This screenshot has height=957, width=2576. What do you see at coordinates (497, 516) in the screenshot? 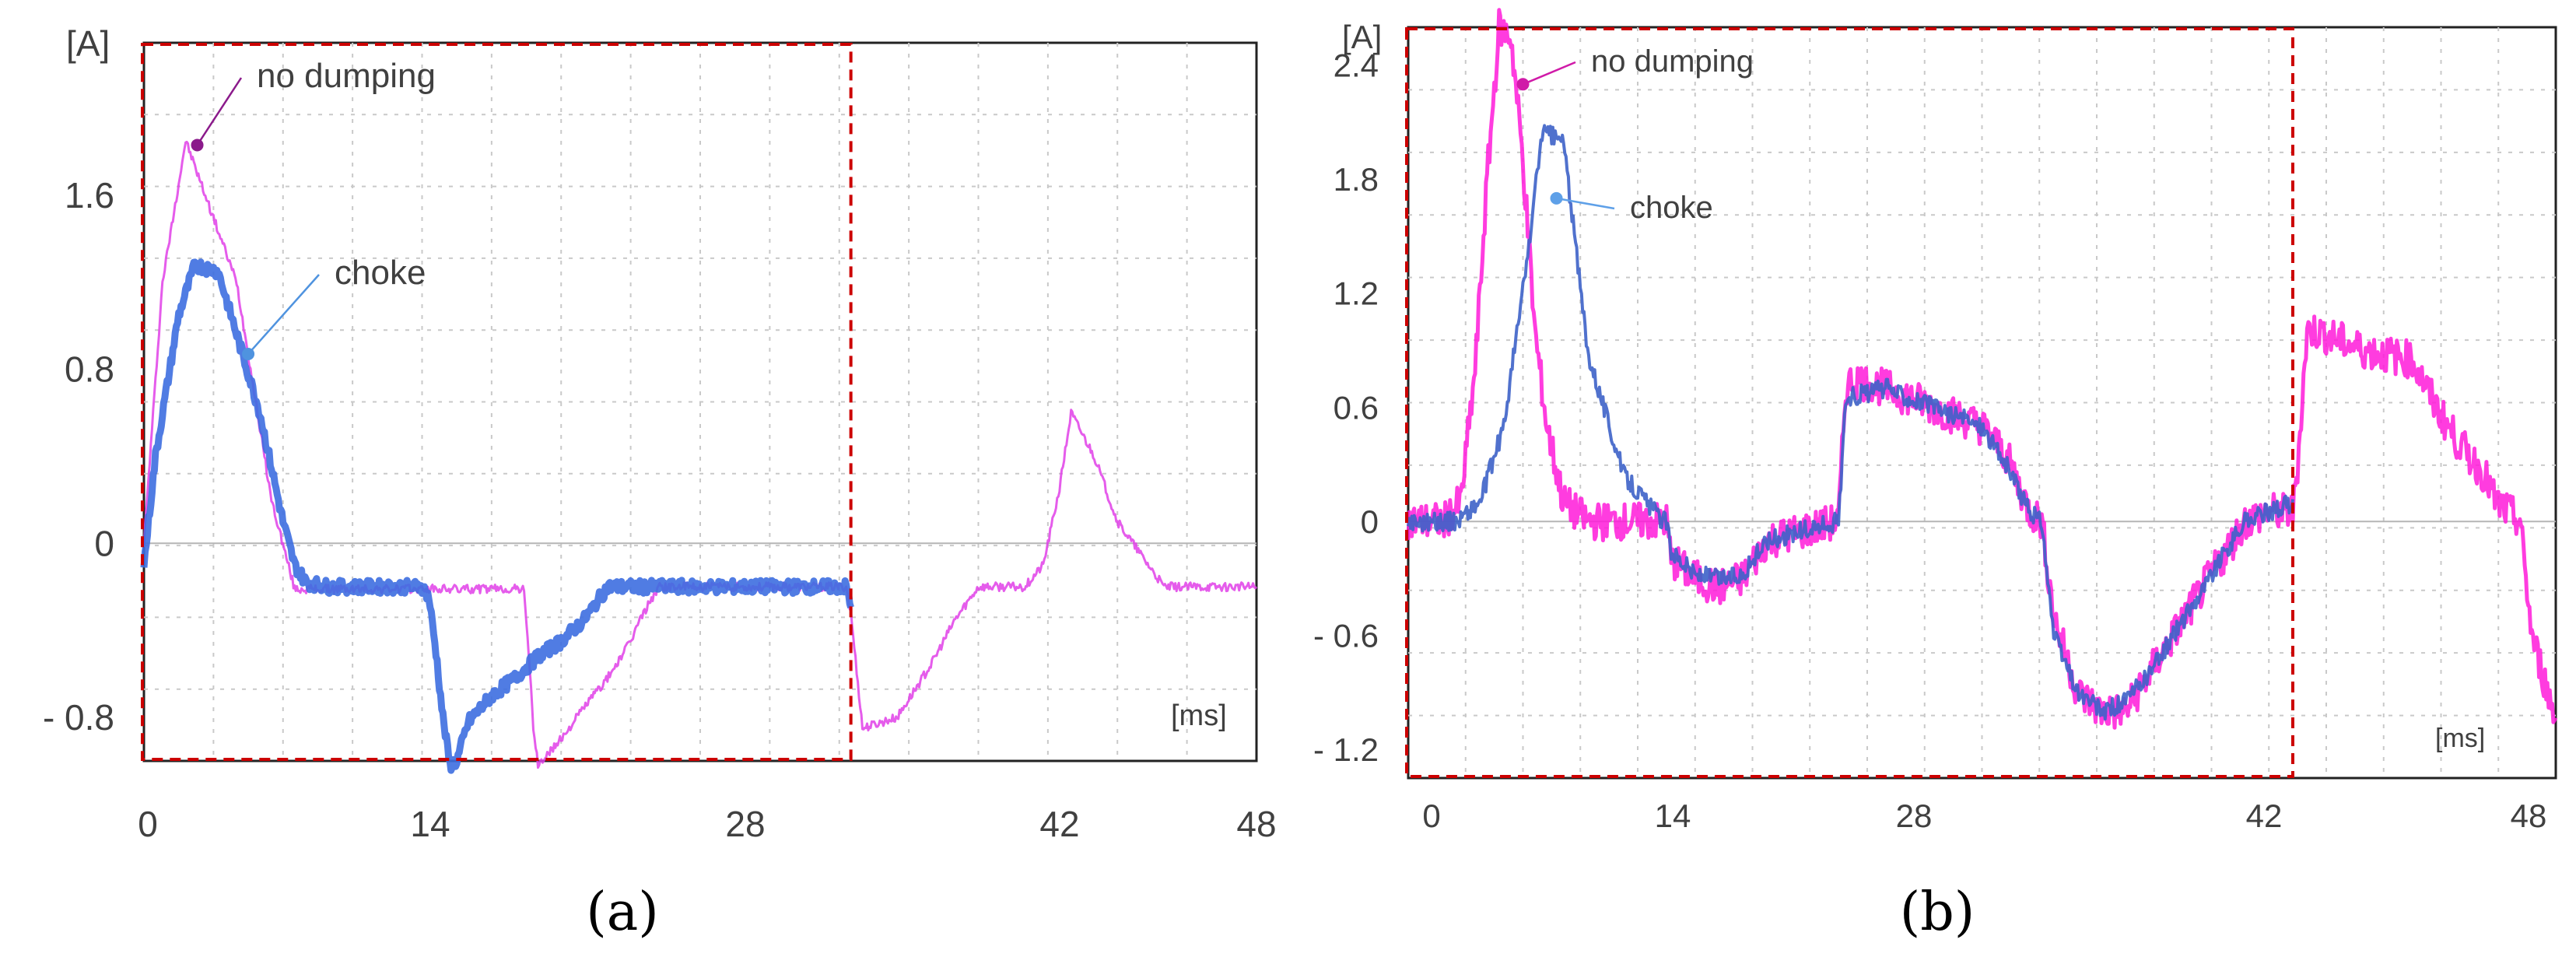
I see `series-line-choke` at bounding box center [497, 516].